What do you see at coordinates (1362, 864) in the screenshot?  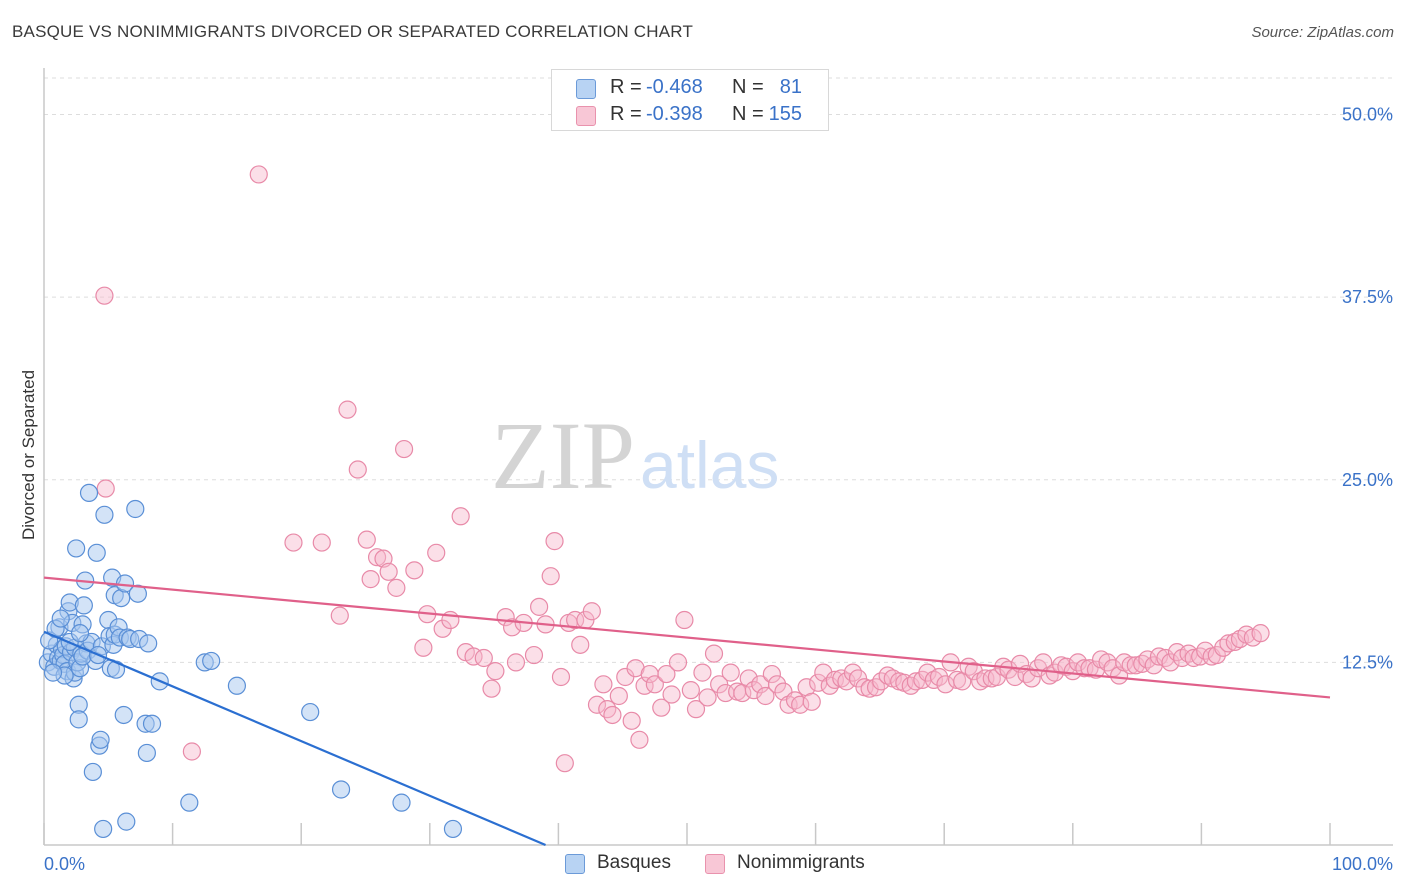 I see `x-tick-label: 100.0%` at bounding box center [1362, 864].